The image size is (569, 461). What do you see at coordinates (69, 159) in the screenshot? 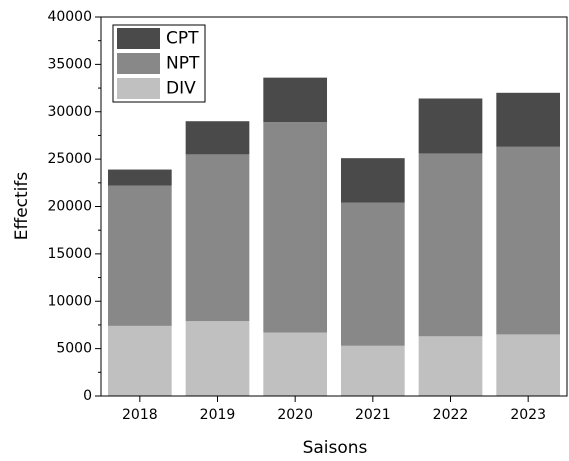
I see `y-tick-label: 25000` at bounding box center [69, 159].